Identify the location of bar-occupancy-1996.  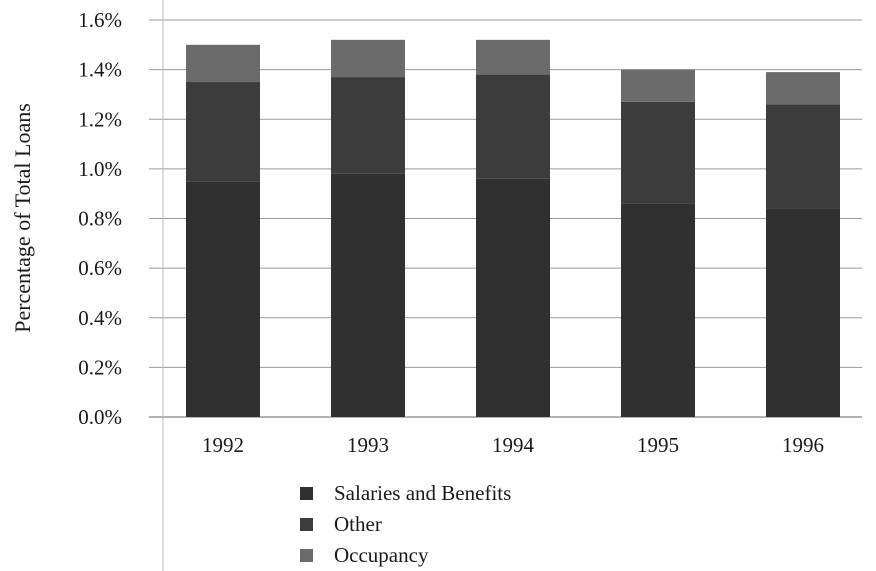
(803, 88).